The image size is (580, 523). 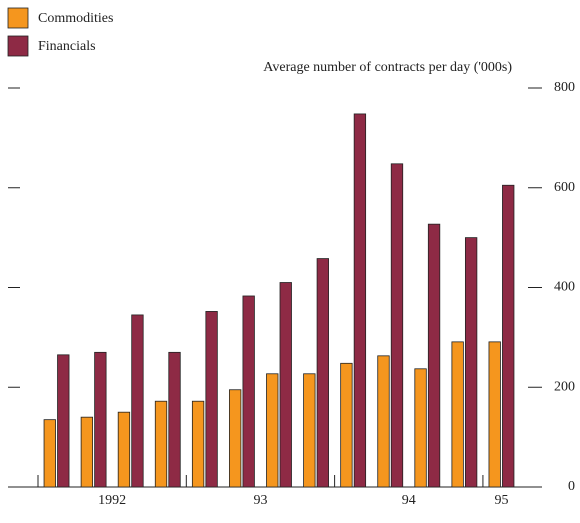 I want to click on x-tick-label: 1992, so click(x=112, y=500).